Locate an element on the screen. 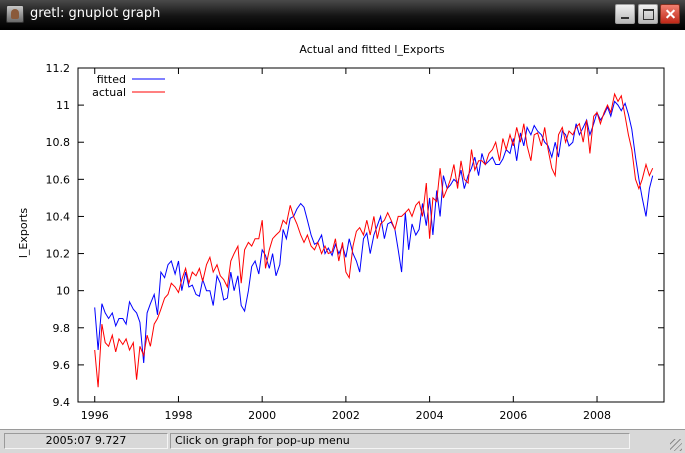 The height and width of the screenshot is (453, 685). y-tick-label: 11.2 is located at coordinates (58, 68).